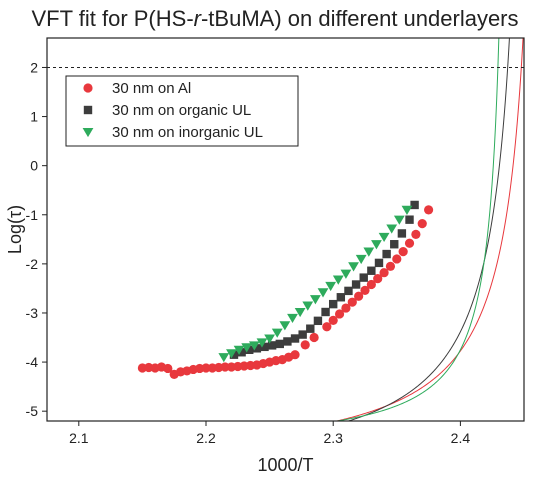 The image size is (550, 480). What do you see at coordinates (187, 132) in the screenshot?
I see `legend-label: 30 nm on inorganic UL` at bounding box center [187, 132].